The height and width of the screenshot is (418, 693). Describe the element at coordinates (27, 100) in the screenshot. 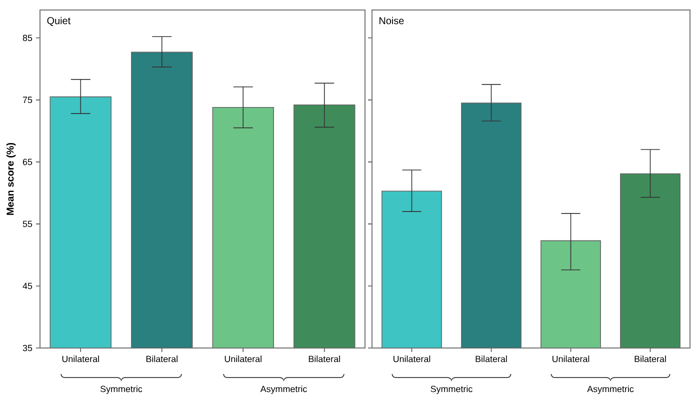

I see `y-tick-label: 75` at that location.